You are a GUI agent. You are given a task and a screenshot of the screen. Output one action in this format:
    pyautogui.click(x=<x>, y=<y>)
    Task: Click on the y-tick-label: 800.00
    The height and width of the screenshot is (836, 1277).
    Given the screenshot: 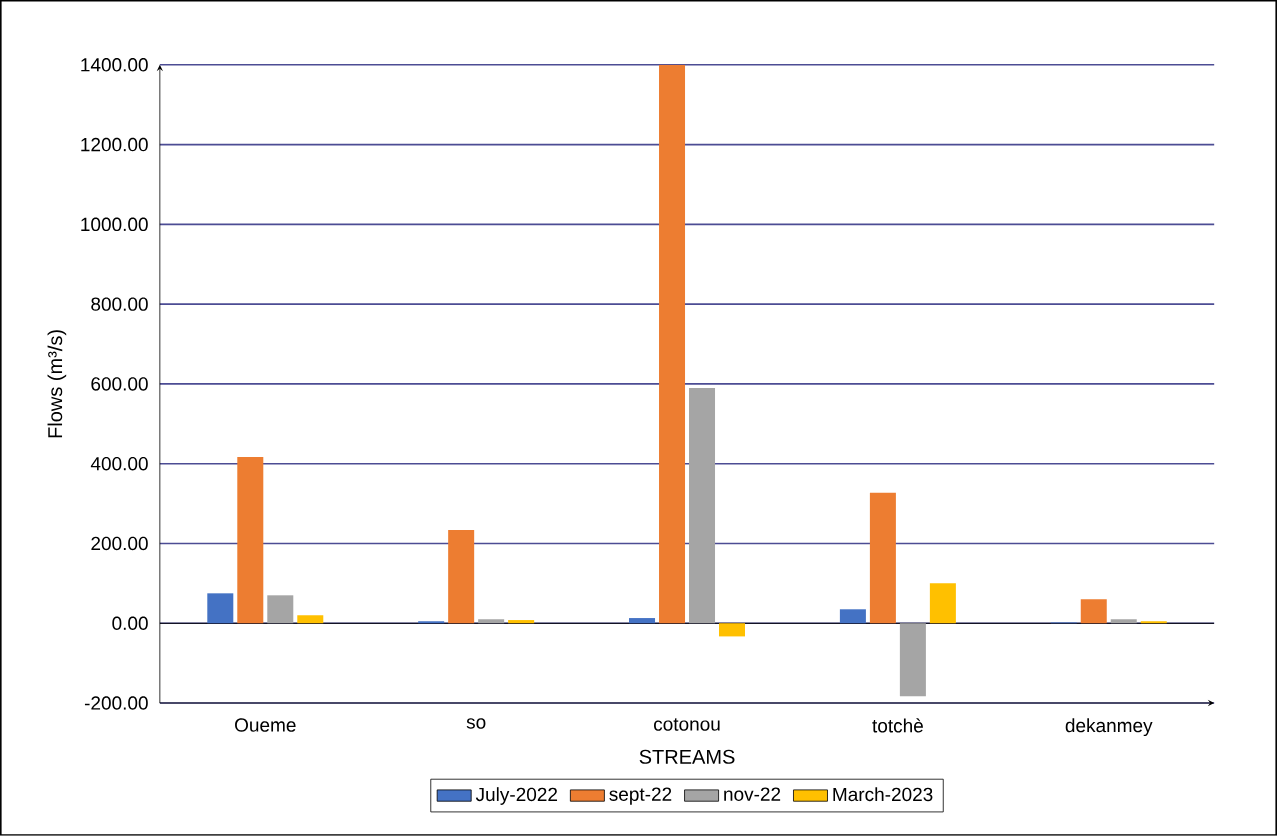 What is the action you would take?
    pyautogui.click(x=119, y=304)
    